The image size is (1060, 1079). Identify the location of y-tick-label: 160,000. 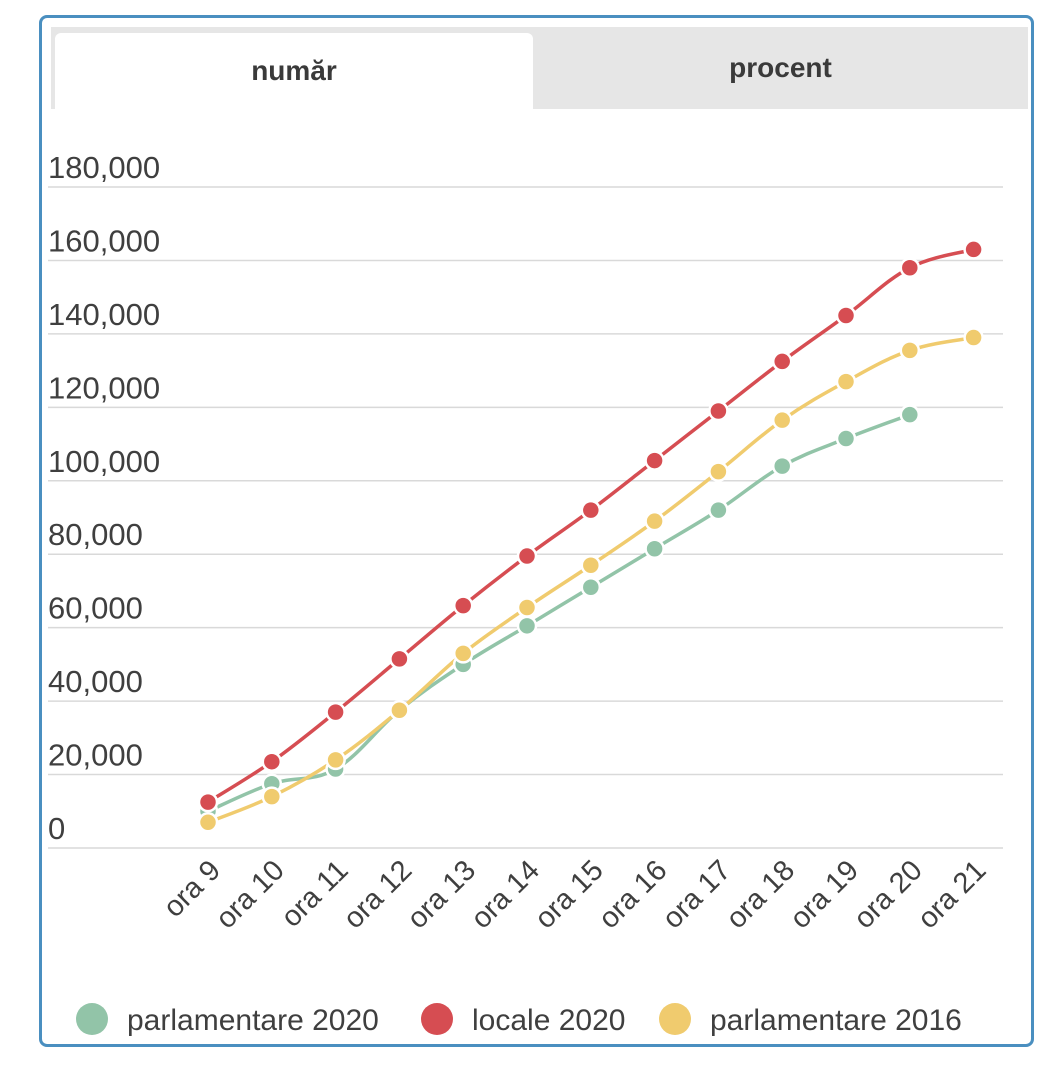
(104, 240).